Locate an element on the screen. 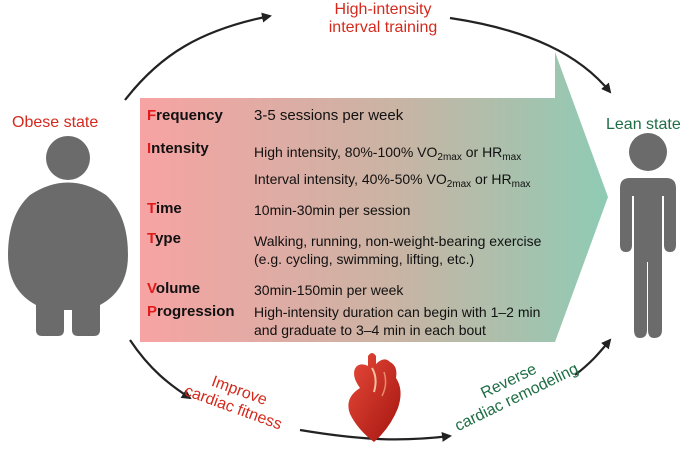 The height and width of the screenshot is (454, 692). term-frequency: Frequency is located at coordinates (185, 115).